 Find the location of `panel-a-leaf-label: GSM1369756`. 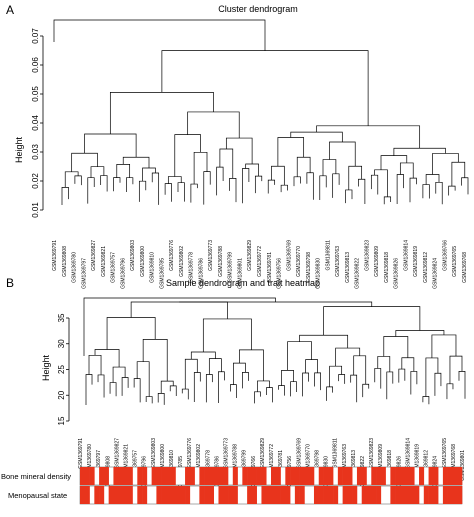

panel-a-leaf-label: GSM1369756 is located at coordinates (280, 273).